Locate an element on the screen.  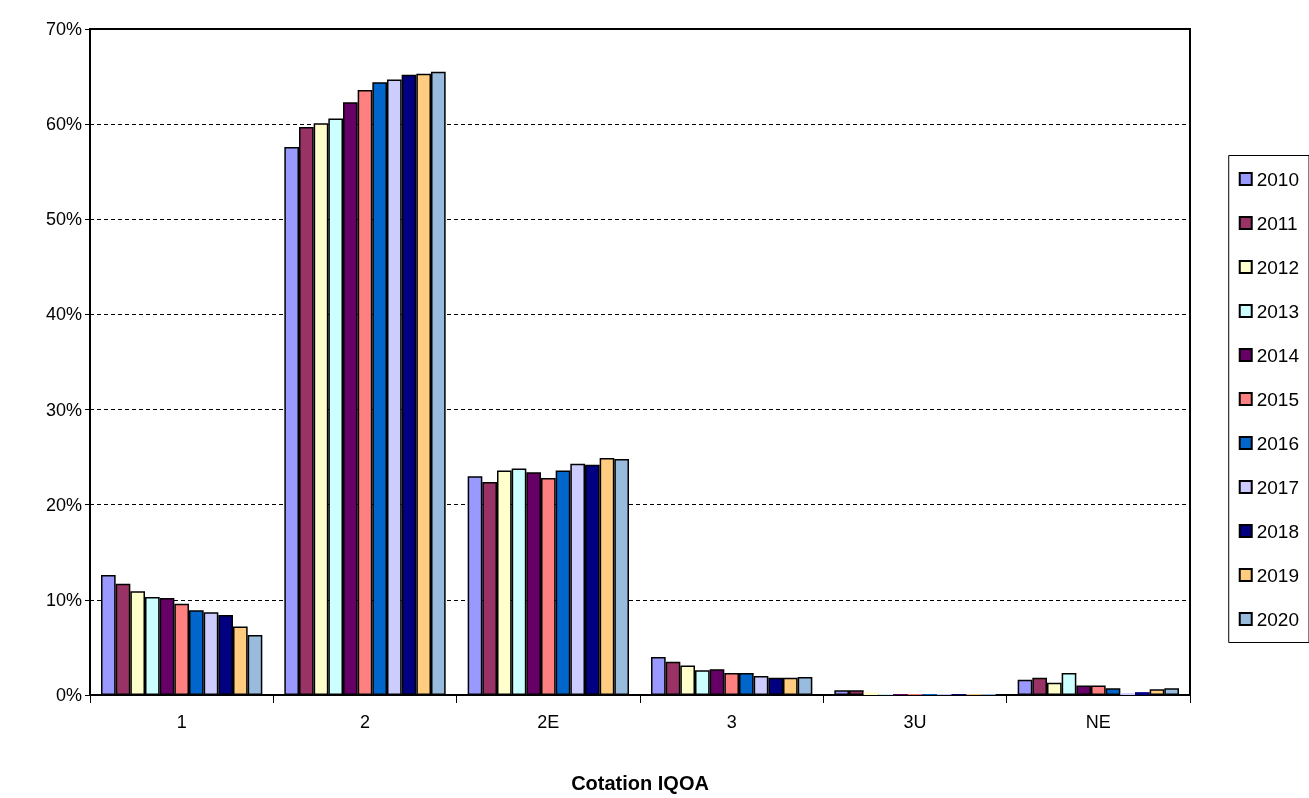
x-axis-title: Cotation IQOA is located at coordinates (640, 783).